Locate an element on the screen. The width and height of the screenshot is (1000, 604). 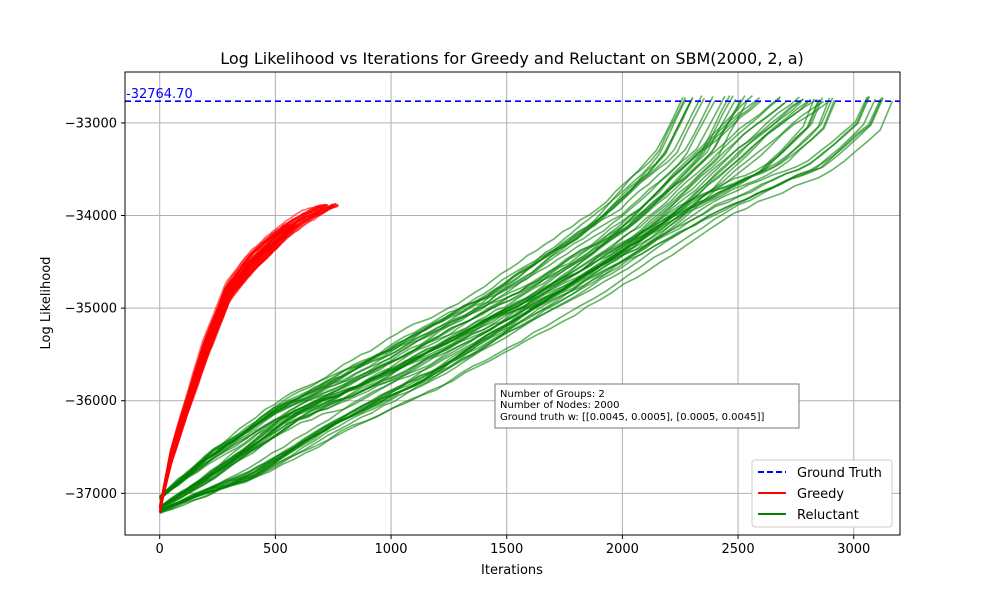
legend-label-ground-truth: Ground Truth is located at coordinates (839, 473).